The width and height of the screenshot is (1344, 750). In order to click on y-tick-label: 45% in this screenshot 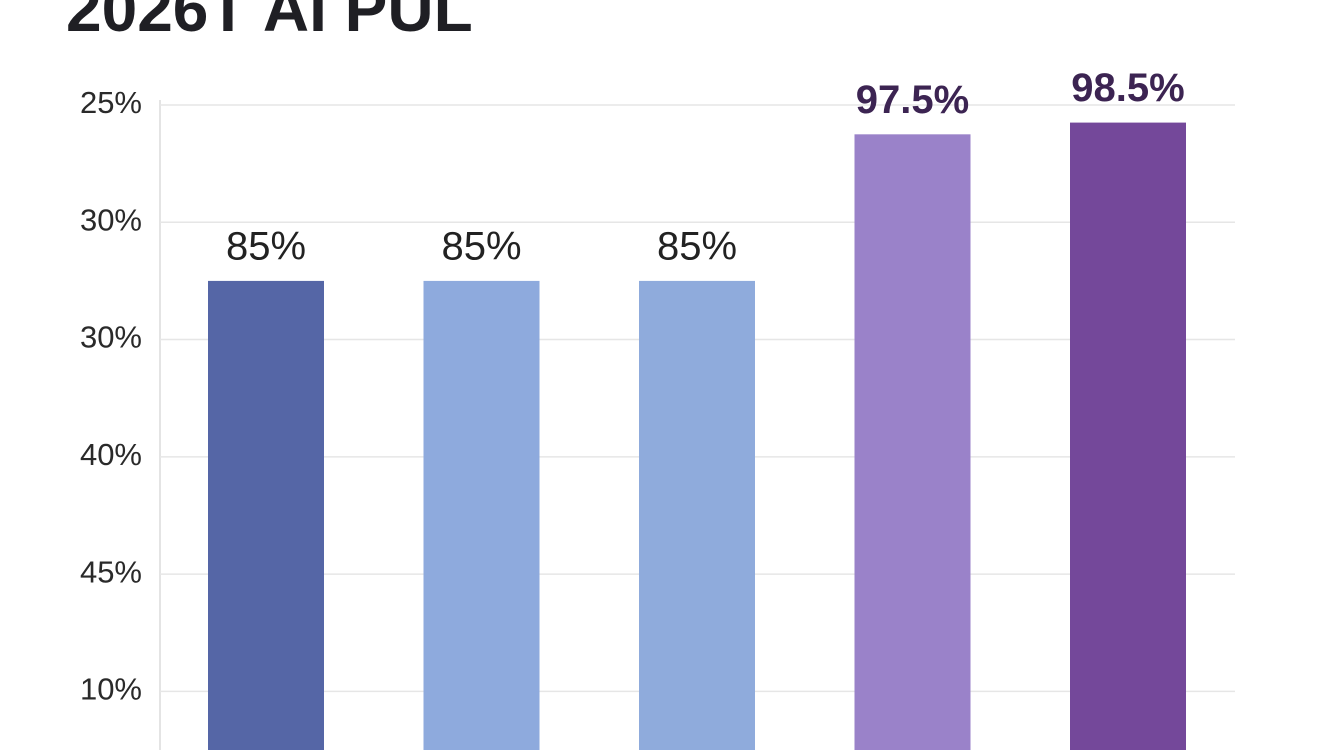, I will do `click(111, 571)`.